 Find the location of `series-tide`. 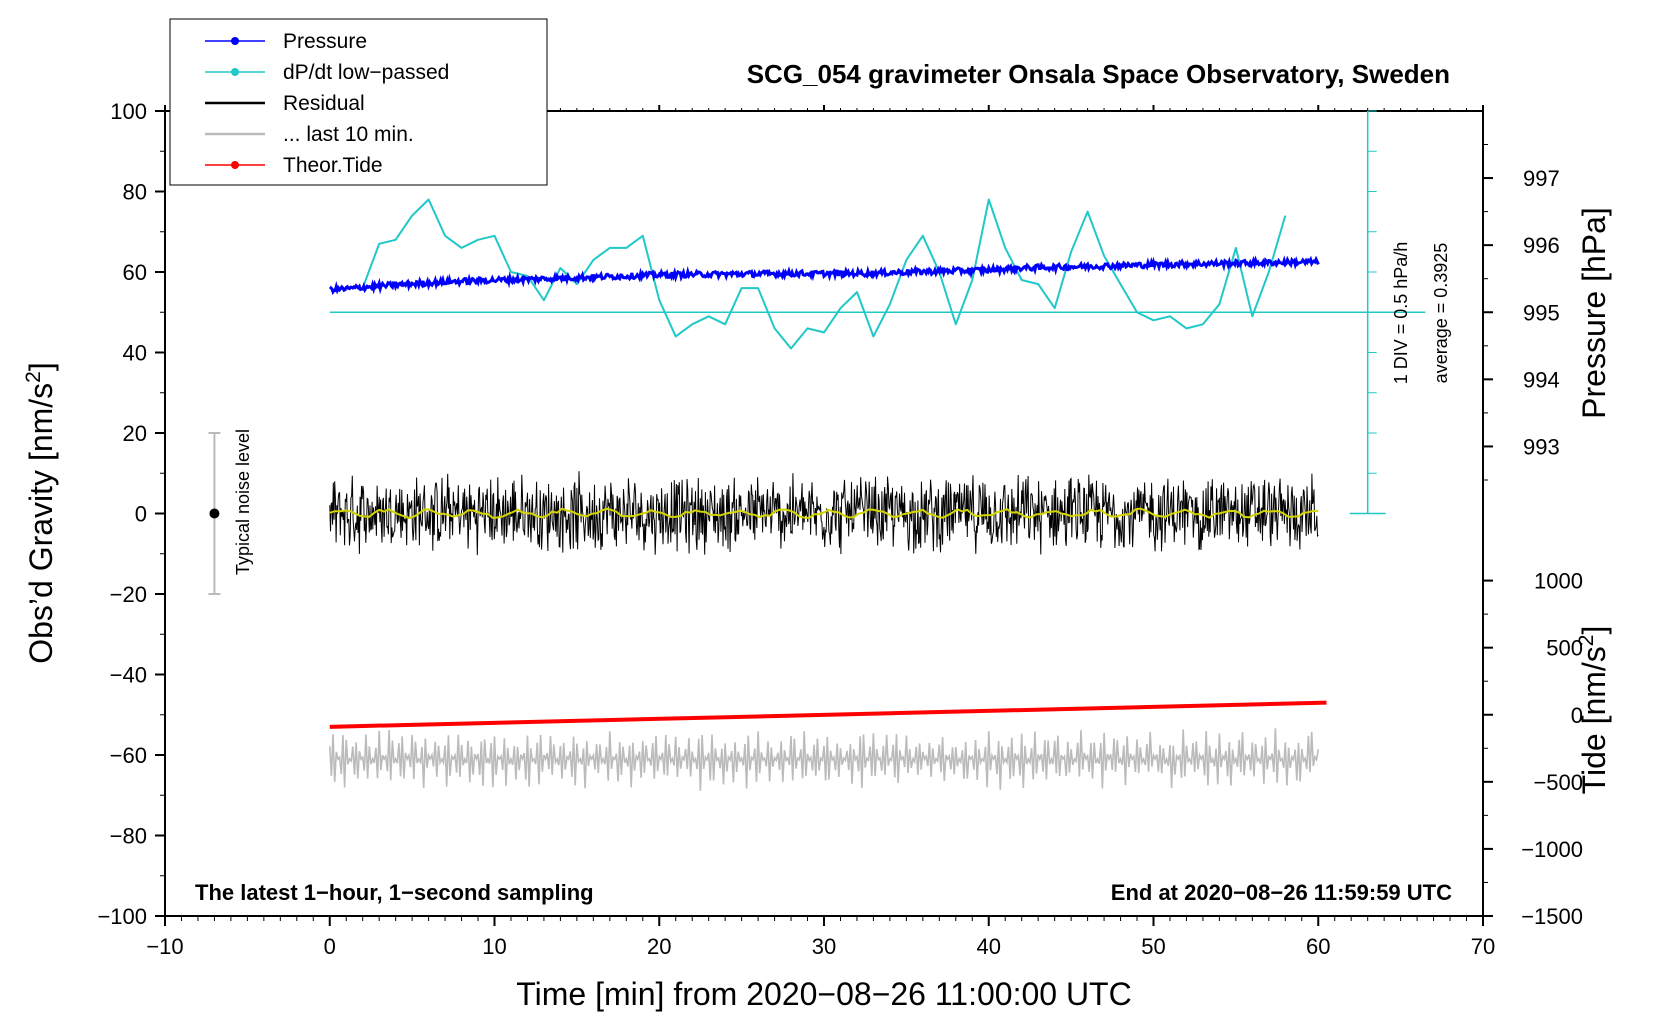

series-tide is located at coordinates (828, 714).